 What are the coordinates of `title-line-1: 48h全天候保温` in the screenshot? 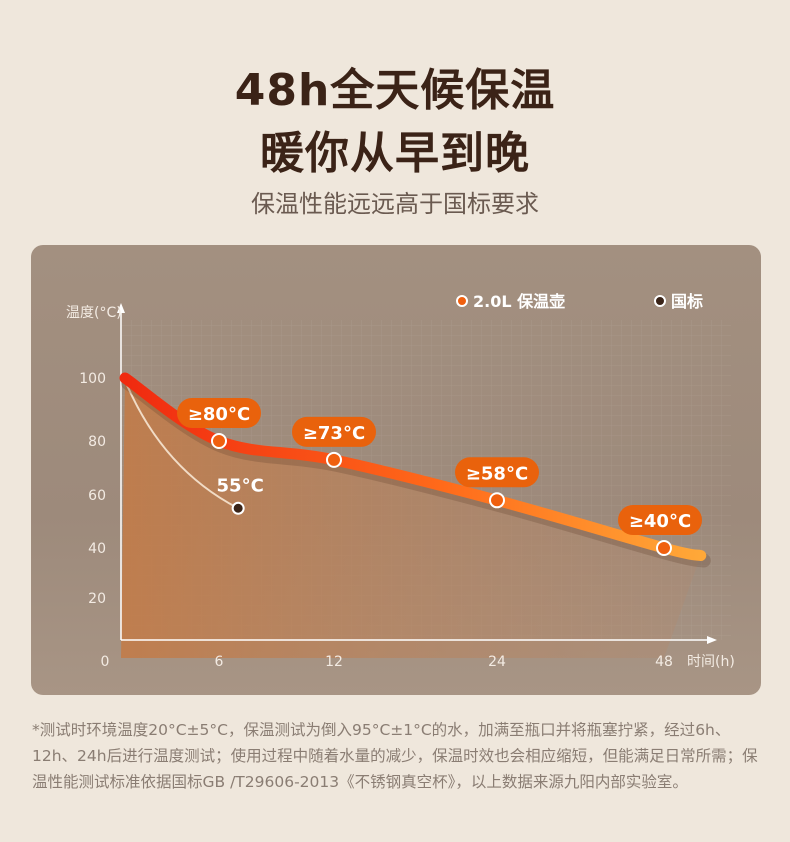 It's located at (395, 90).